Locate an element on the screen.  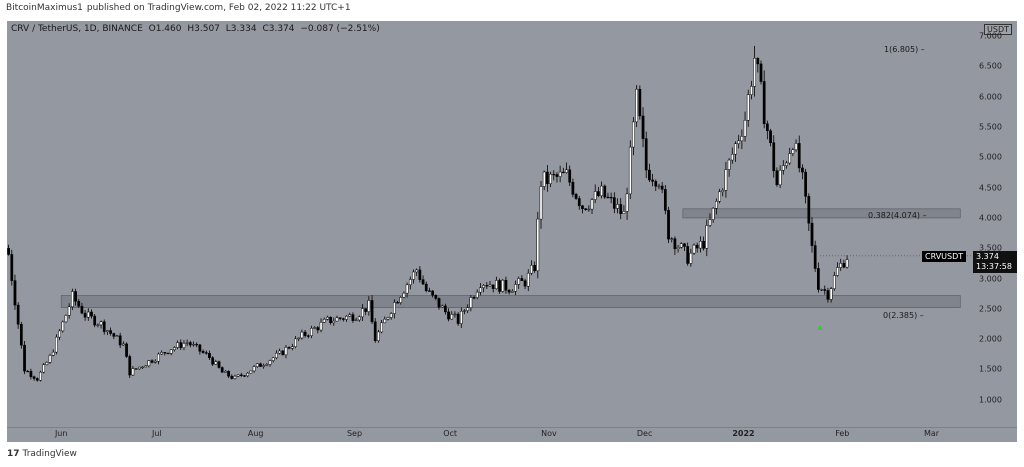
time-axis: Jun Jul Aug Sep Oct Nov Dec 2022 Feb Mar is located at coordinates (512, 434).